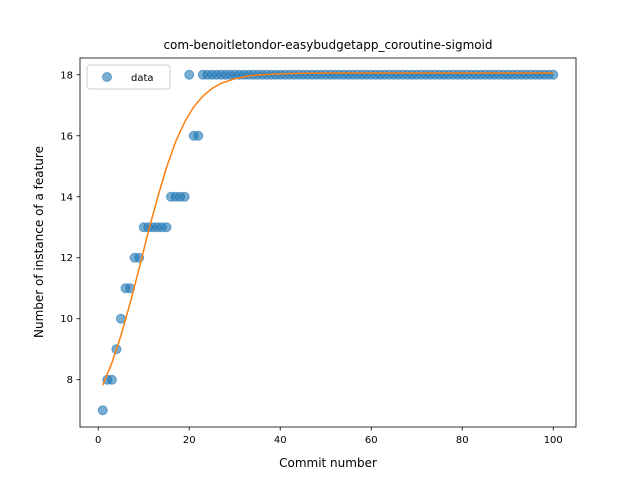 Image resolution: width=640 pixels, height=480 pixels. I want to click on y-tick-label: 14, so click(66, 197).